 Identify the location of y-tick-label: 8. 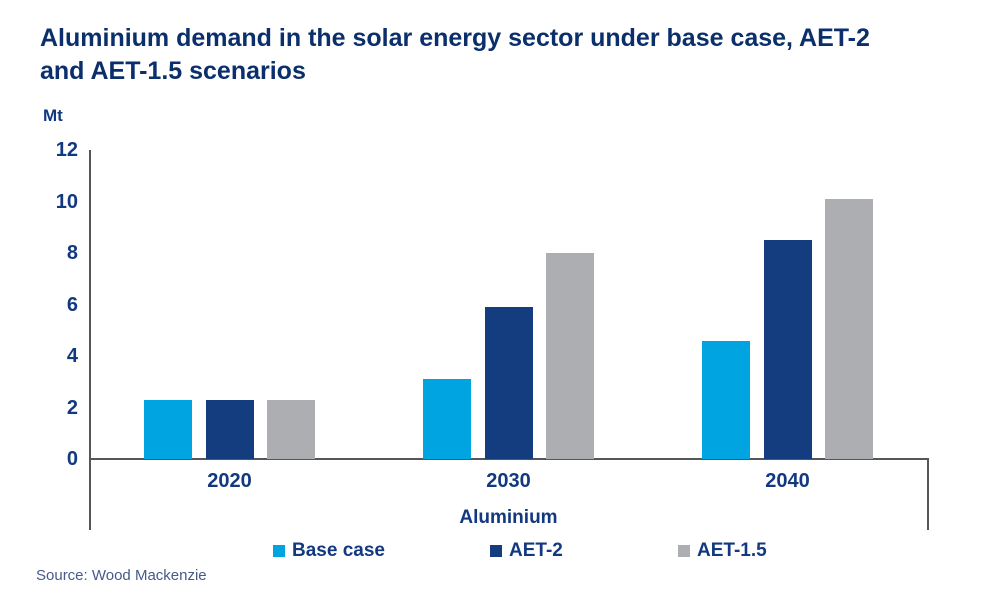
(72, 253).